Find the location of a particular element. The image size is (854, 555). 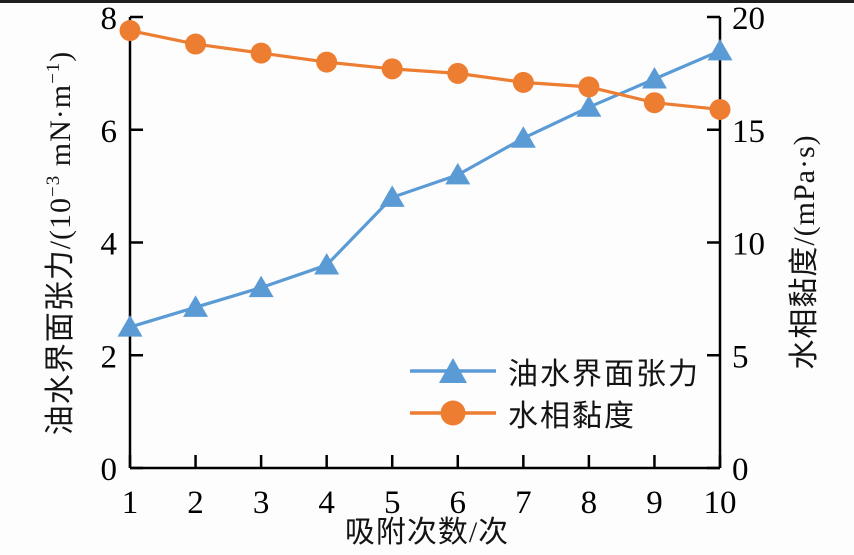

x-tick-label: 7 is located at coordinates (523, 503).